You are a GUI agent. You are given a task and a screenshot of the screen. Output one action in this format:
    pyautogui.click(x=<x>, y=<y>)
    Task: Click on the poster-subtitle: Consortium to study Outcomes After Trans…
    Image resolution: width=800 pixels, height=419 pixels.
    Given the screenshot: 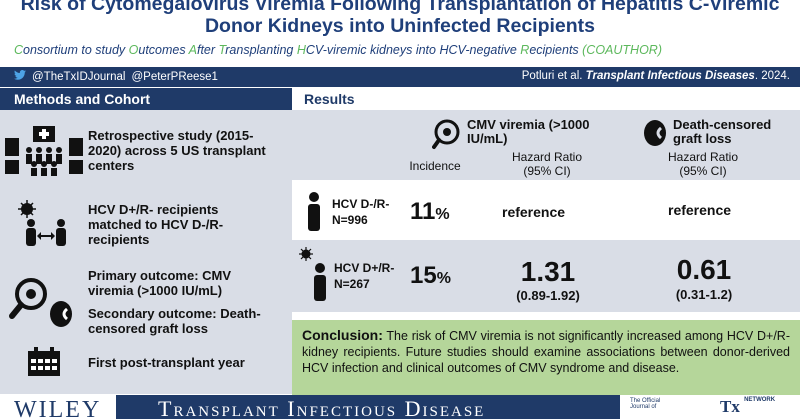 What is the action you would take?
    pyautogui.click(x=338, y=50)
    